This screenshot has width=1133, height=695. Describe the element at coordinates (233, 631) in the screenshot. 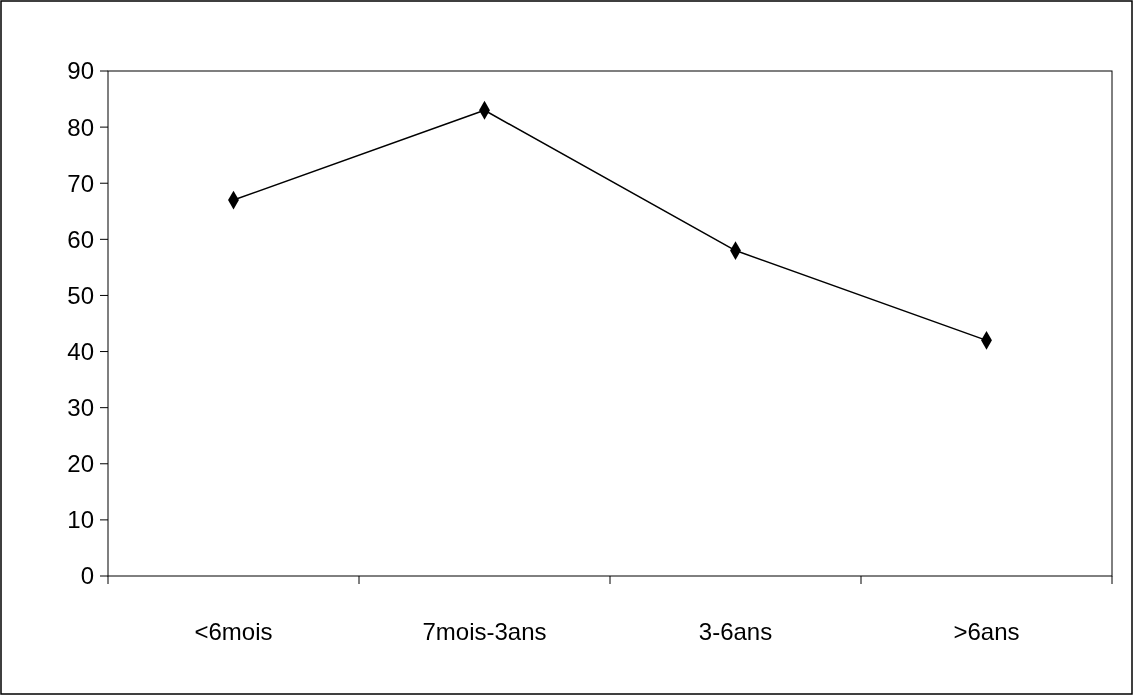

I see `x-tick-label: <6mois` at that location.